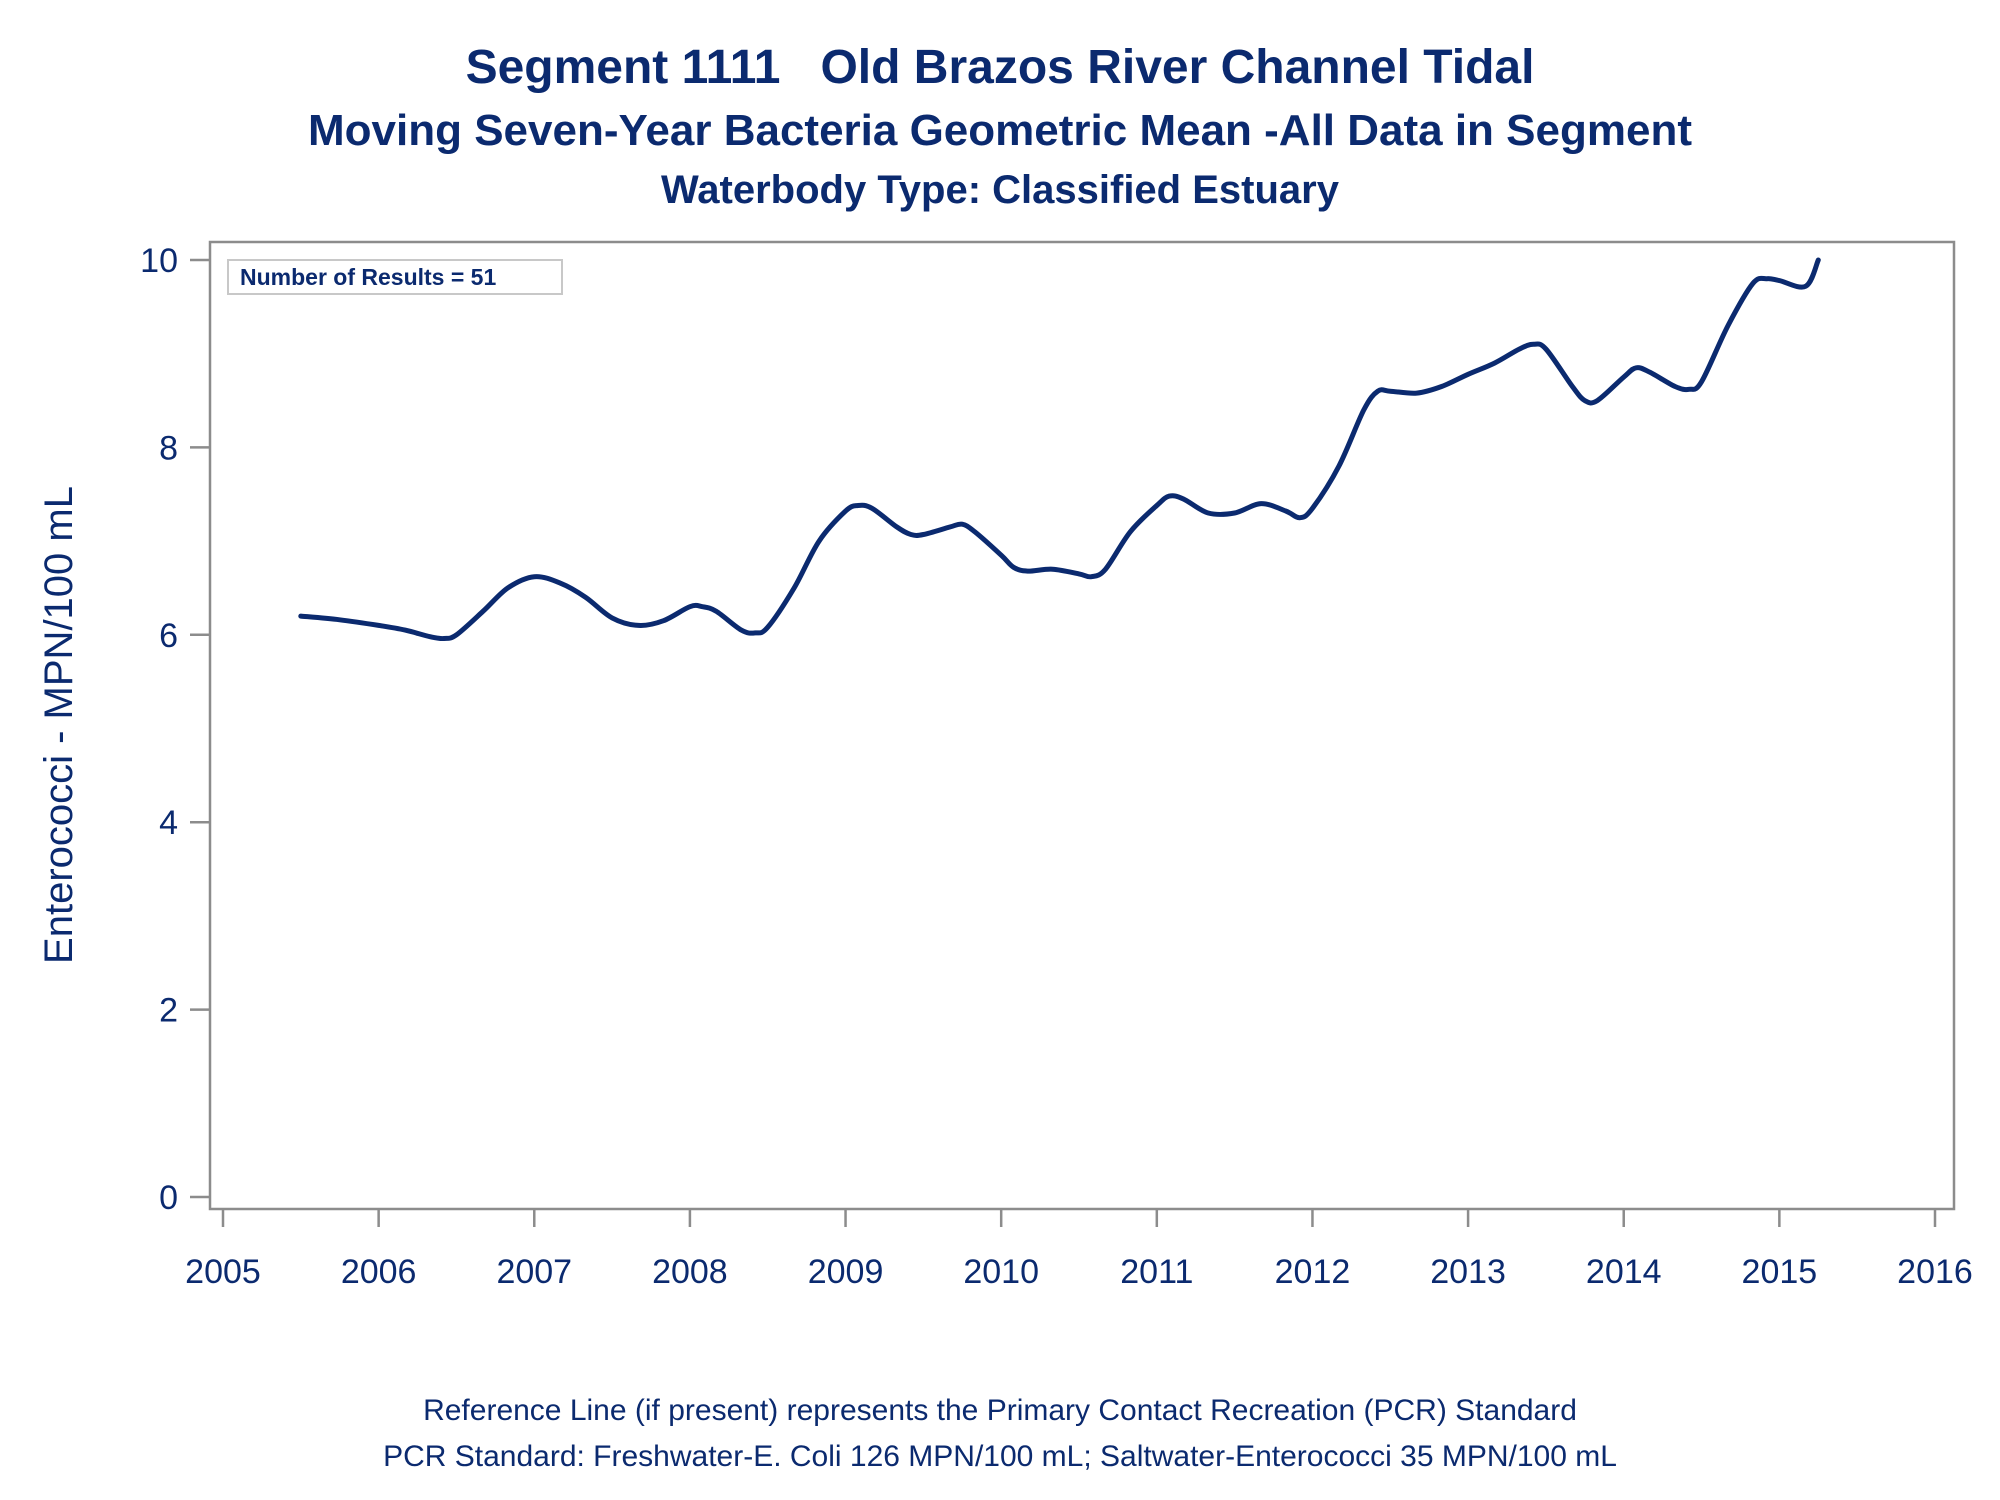  Describe the element at coordinates (223, 1272) in the screenshot. I see `x-tick-label: 2005` at that location.